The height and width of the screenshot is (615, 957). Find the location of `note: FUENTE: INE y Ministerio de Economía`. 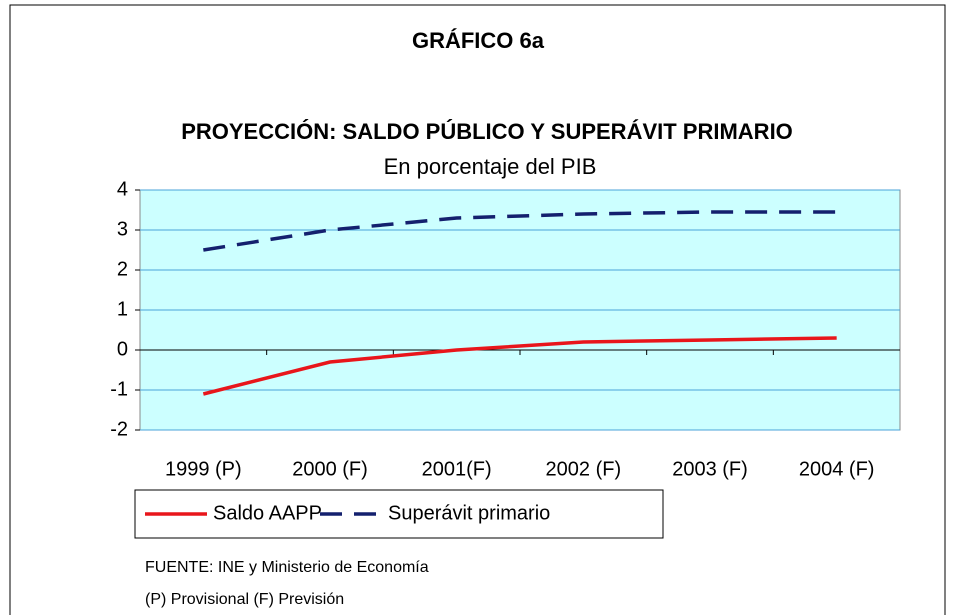

note: FUENTE: INE y Ministerio de Economía is located at coordinates (287, 567).